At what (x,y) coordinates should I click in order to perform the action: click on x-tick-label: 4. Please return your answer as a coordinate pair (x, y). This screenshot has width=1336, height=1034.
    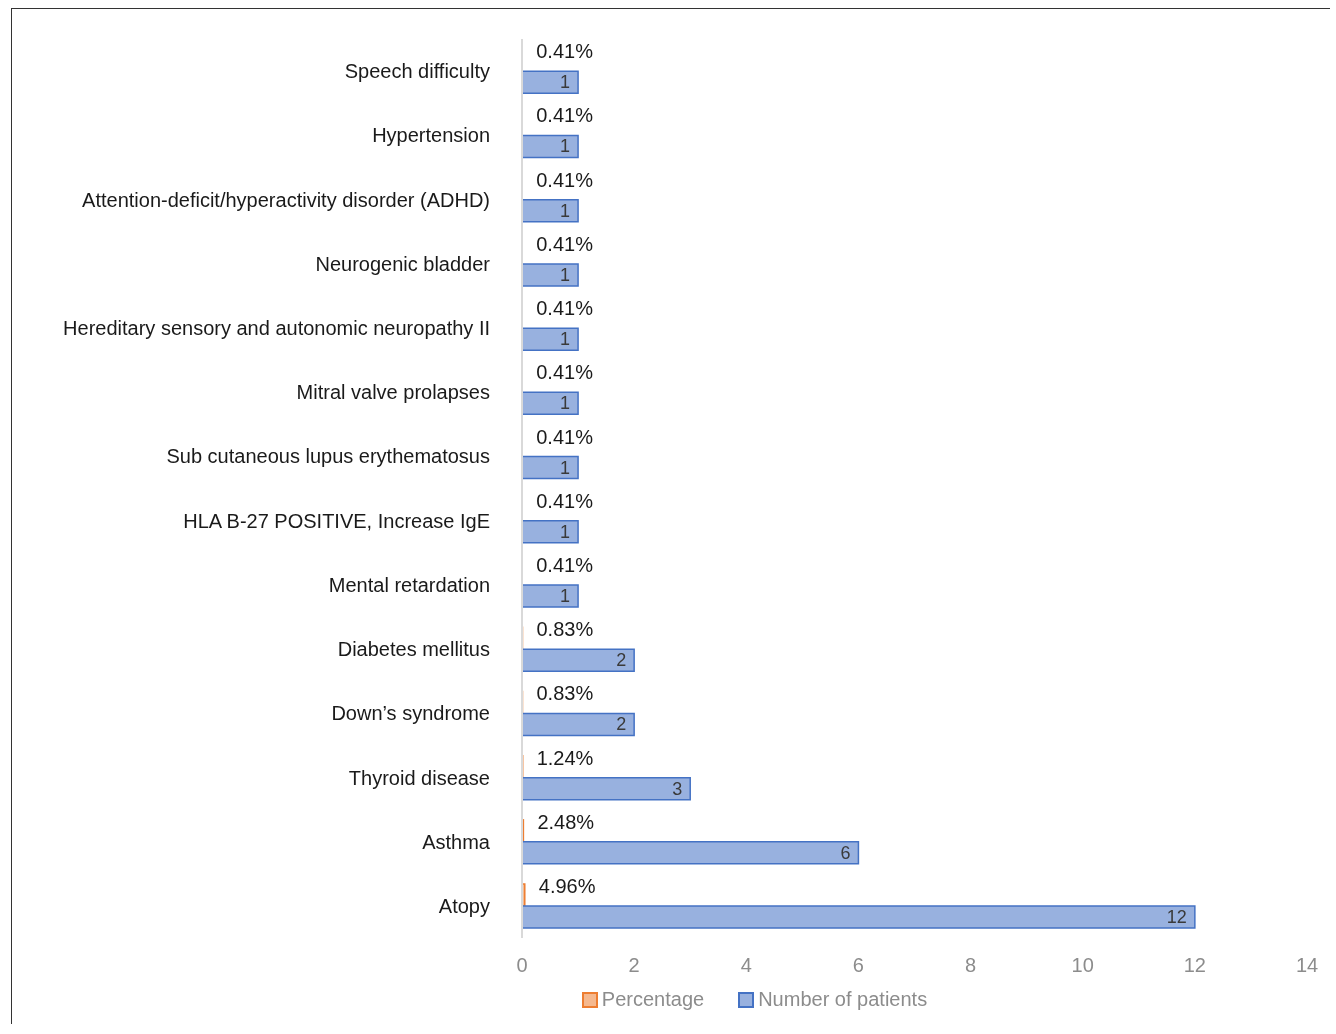
    Looking at the image, I should click on (746, 965).